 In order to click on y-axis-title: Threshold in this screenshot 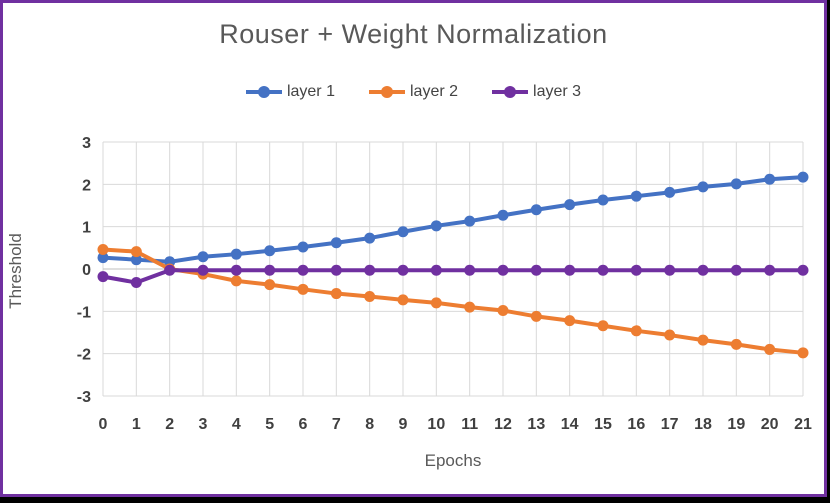, I will do `click(15, 271)`.